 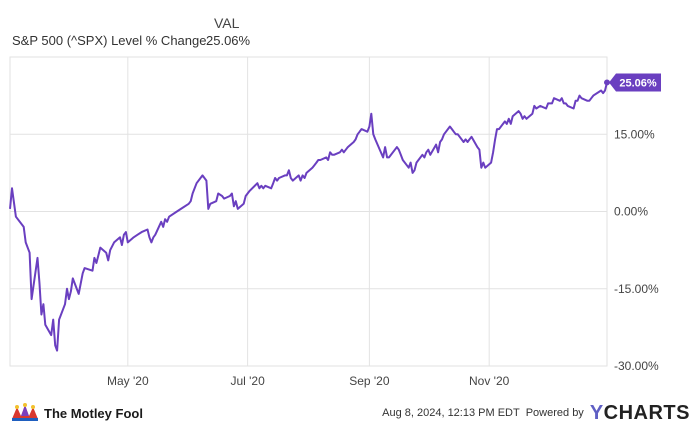 I want to click on legend-header: VAL, so click(x=227, y=23).